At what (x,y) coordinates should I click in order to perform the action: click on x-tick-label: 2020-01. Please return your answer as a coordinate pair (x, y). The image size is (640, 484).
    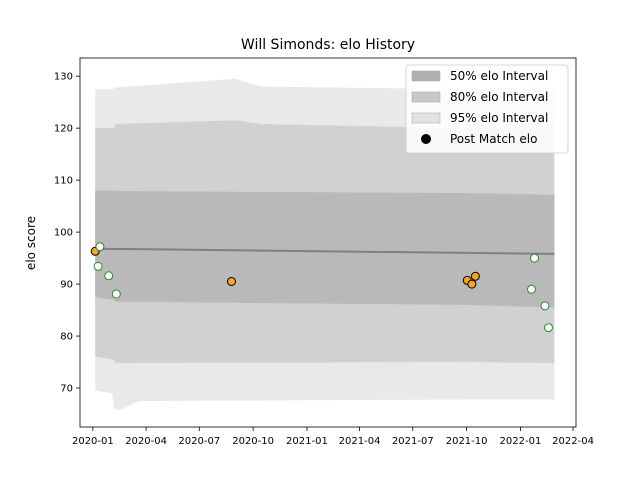
    Looking at the image, I should click on (93, 441).